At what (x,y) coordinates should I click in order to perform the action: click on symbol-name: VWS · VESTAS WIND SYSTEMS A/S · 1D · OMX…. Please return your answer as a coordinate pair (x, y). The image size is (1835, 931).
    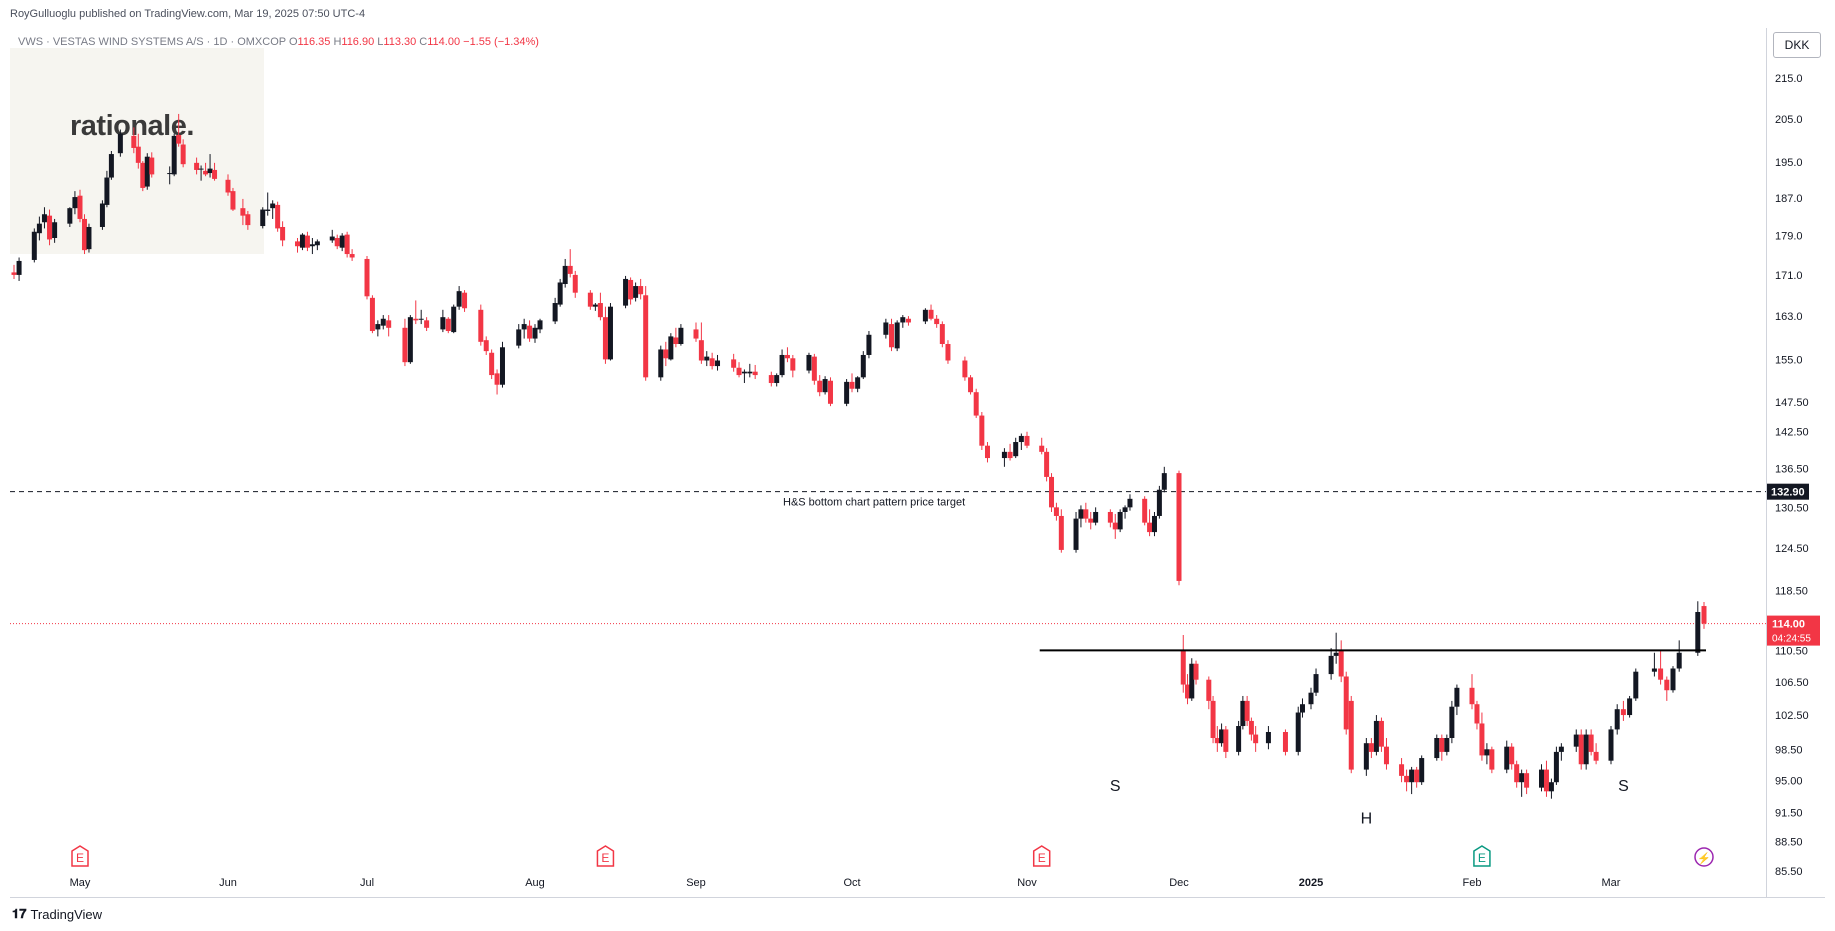
    Looking at the image, I should click on (152, 42).